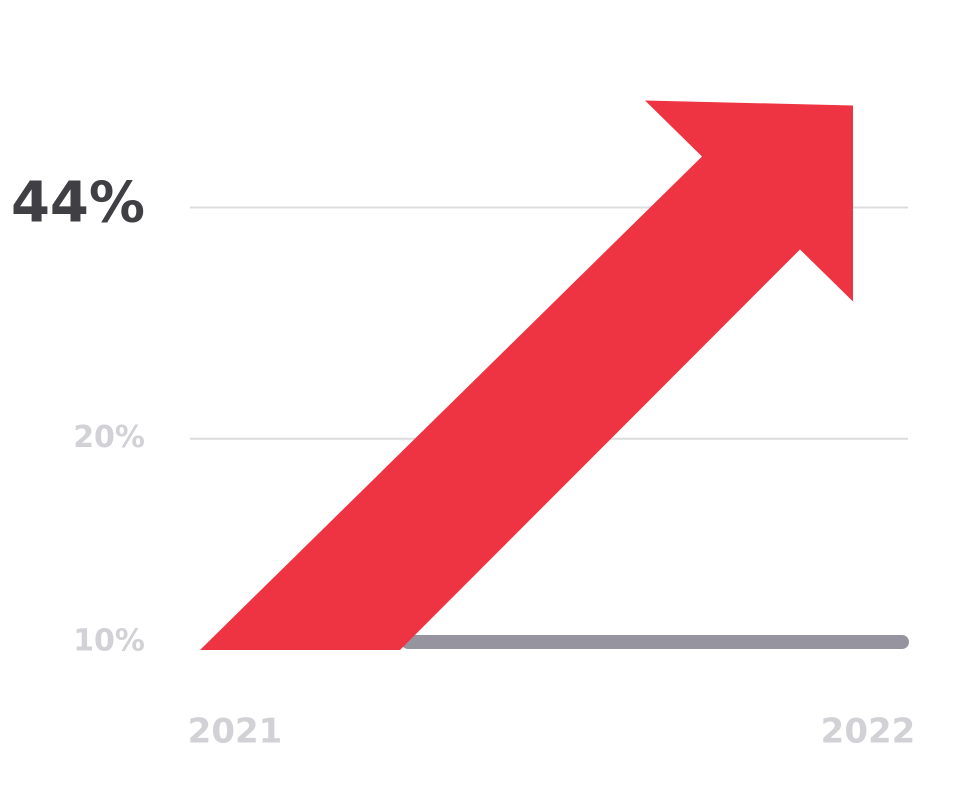 The width and height of the screenshot is (953, 810). Describe the element at coordinates (109, 641) in the screenshot. I see `y-tick-label: 10%` at that location.